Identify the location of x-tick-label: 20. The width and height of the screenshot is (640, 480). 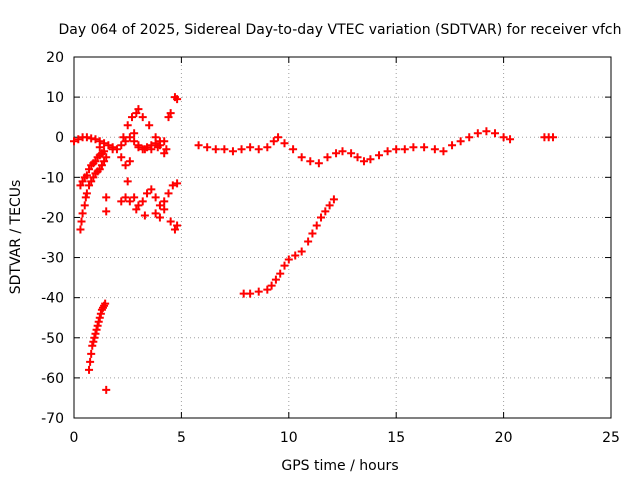
(504, 438).